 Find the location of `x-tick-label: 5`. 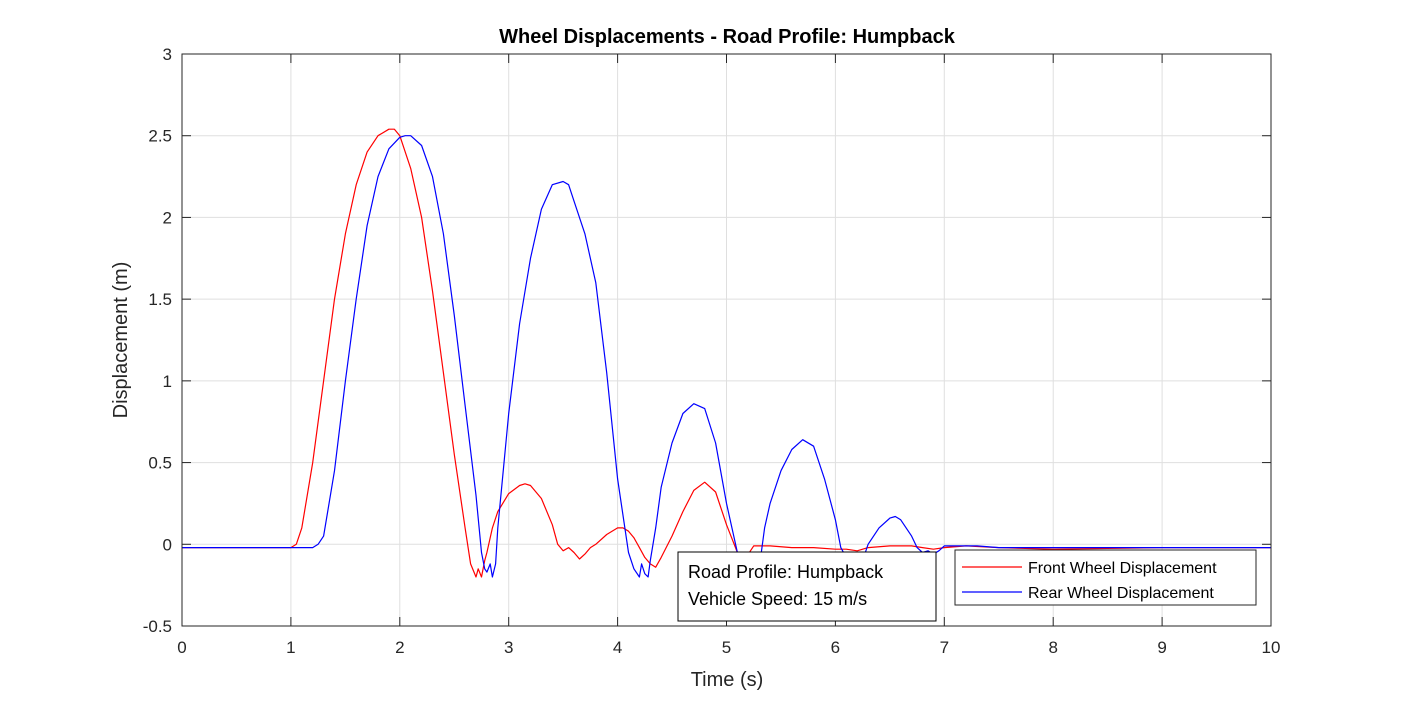

x-tick-label: 5 is located at coordinates (726, 647).